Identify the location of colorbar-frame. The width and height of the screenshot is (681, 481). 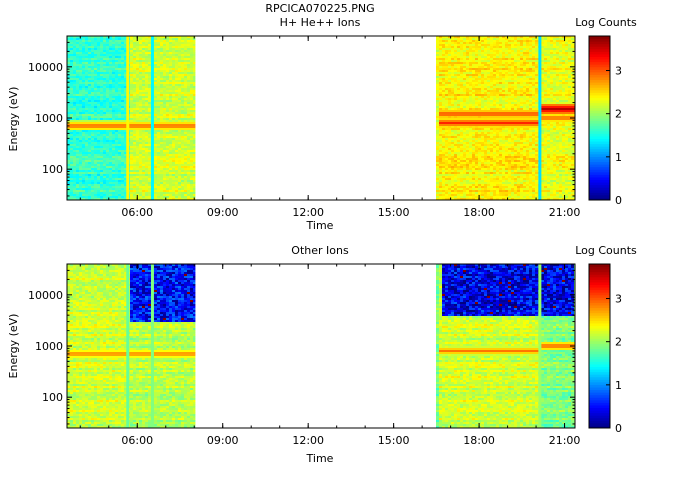
(599, 346).